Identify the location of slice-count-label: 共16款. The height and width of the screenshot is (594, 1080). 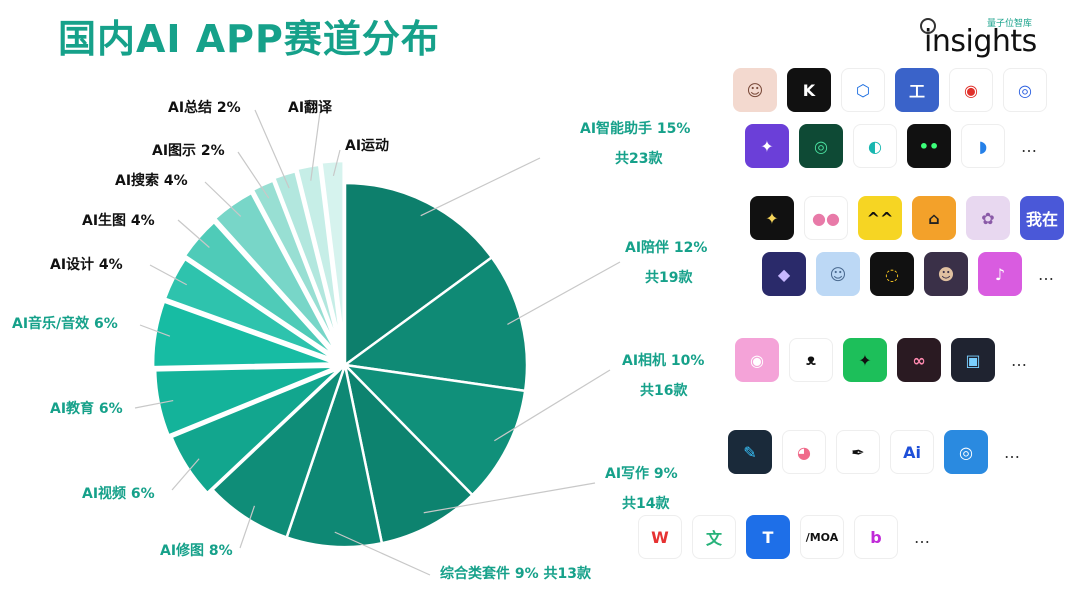
(664, 390).